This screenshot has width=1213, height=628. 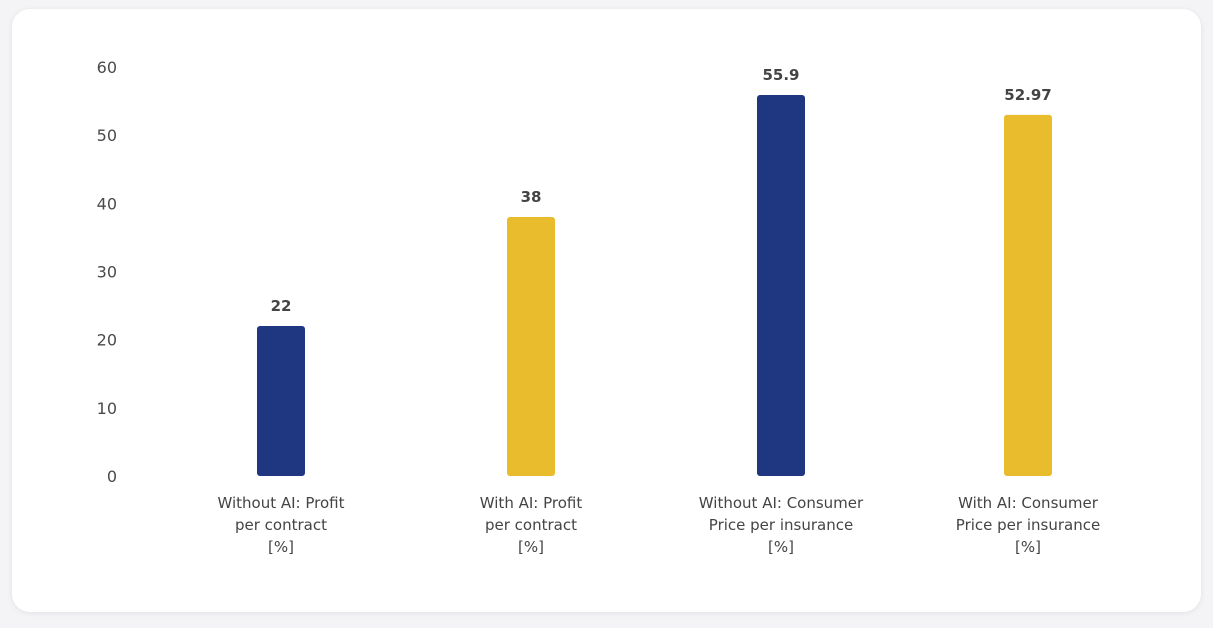 What do you see at coordinates (112, 476) in the screenshot?
I see `y-tick-label: 0` at bounding box center [112, 476].